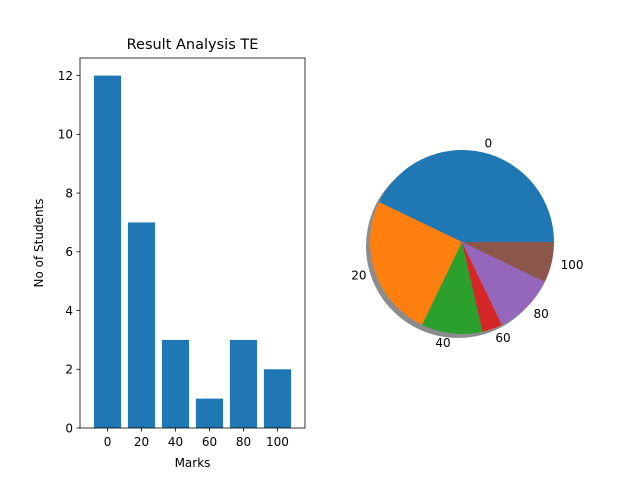 The height and width of the screenshot is (480, 640). I want to click on pie-label: 80, so click(541, 314).